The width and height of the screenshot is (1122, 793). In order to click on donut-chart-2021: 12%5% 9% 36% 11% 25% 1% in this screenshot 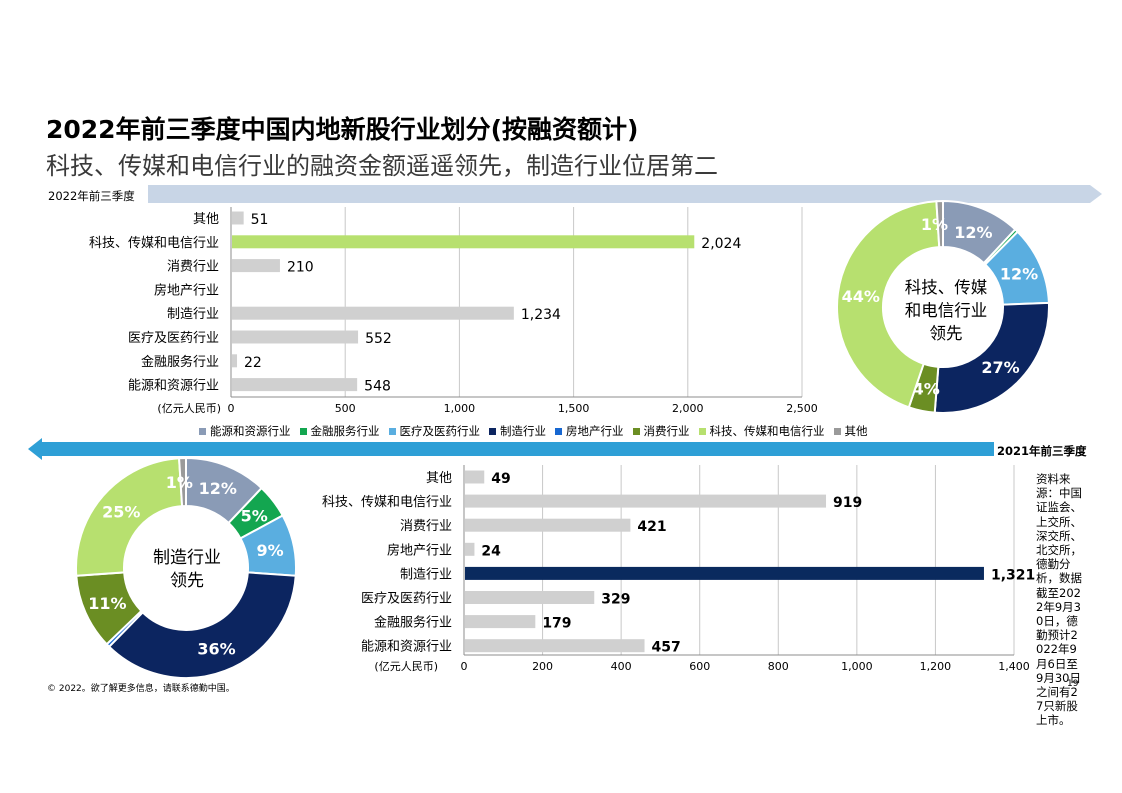, I will do `click(186, 567)`.